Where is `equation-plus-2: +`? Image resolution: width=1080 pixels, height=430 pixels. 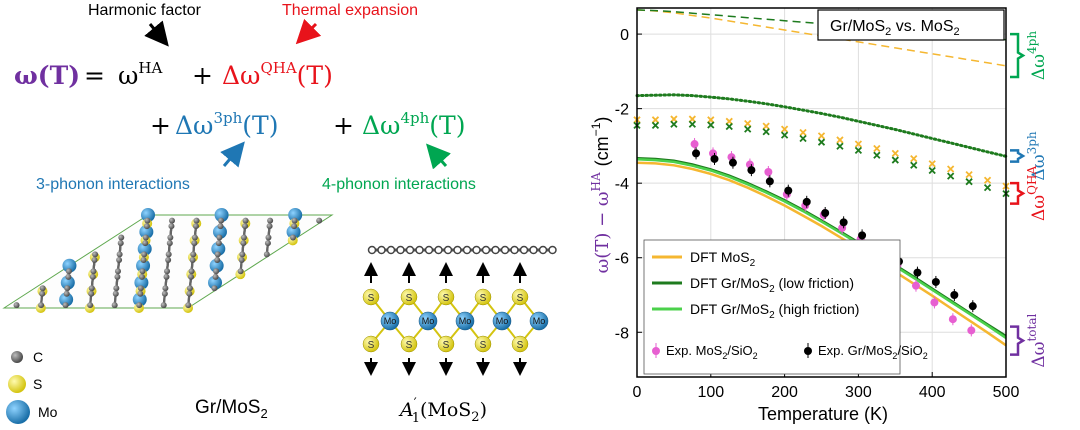
equation-plus-2: + is located at coordinates (160, 125).